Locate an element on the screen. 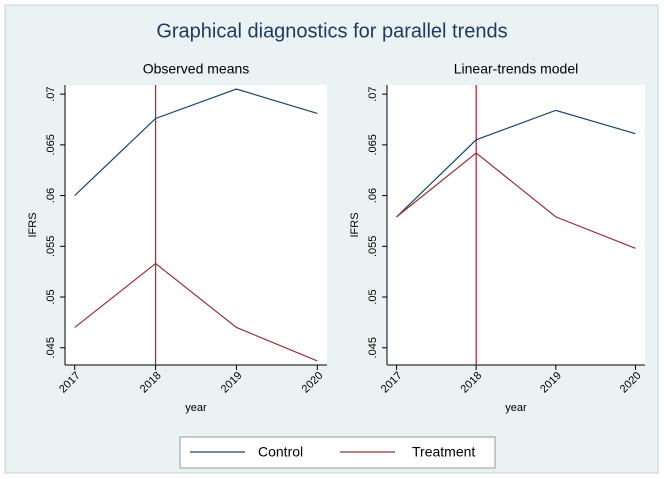 The image size is (664, 479). panel-title: Linear-trends model is located at coordinates (516, 69).